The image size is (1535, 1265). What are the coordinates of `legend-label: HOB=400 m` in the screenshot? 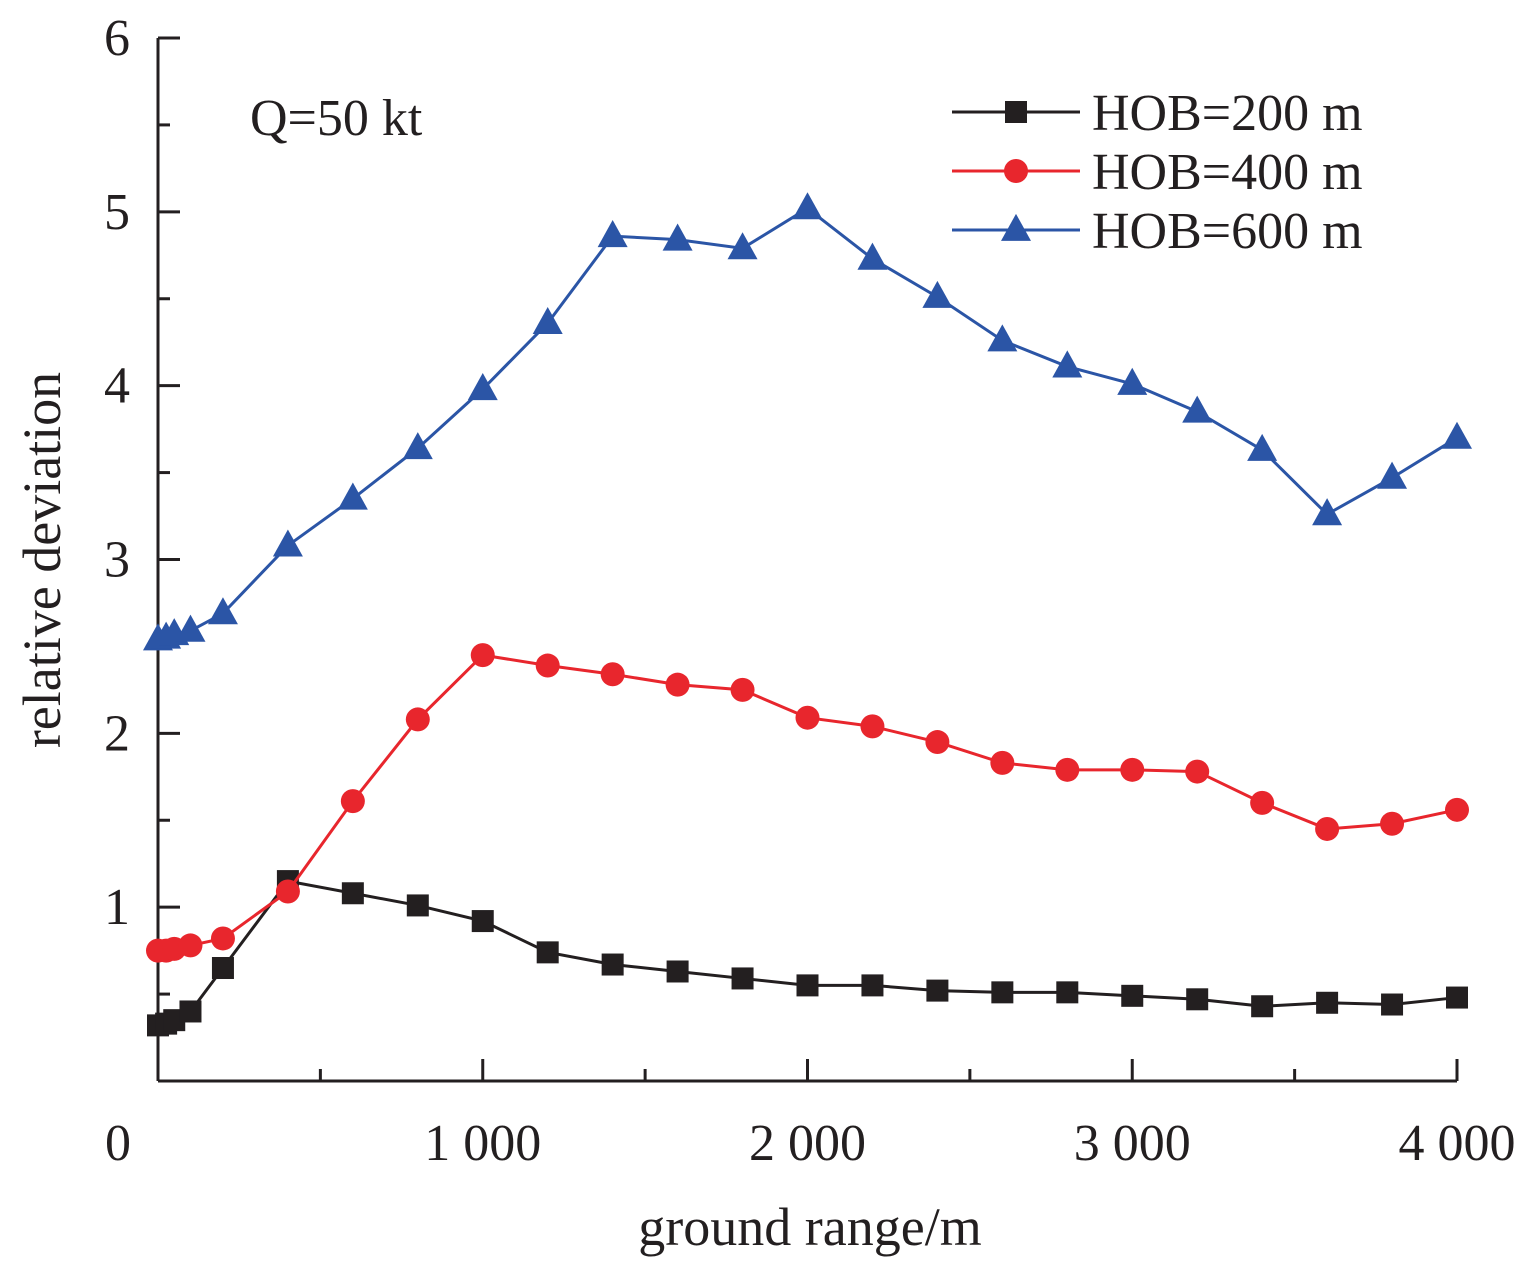 It's located at (1227, 172).